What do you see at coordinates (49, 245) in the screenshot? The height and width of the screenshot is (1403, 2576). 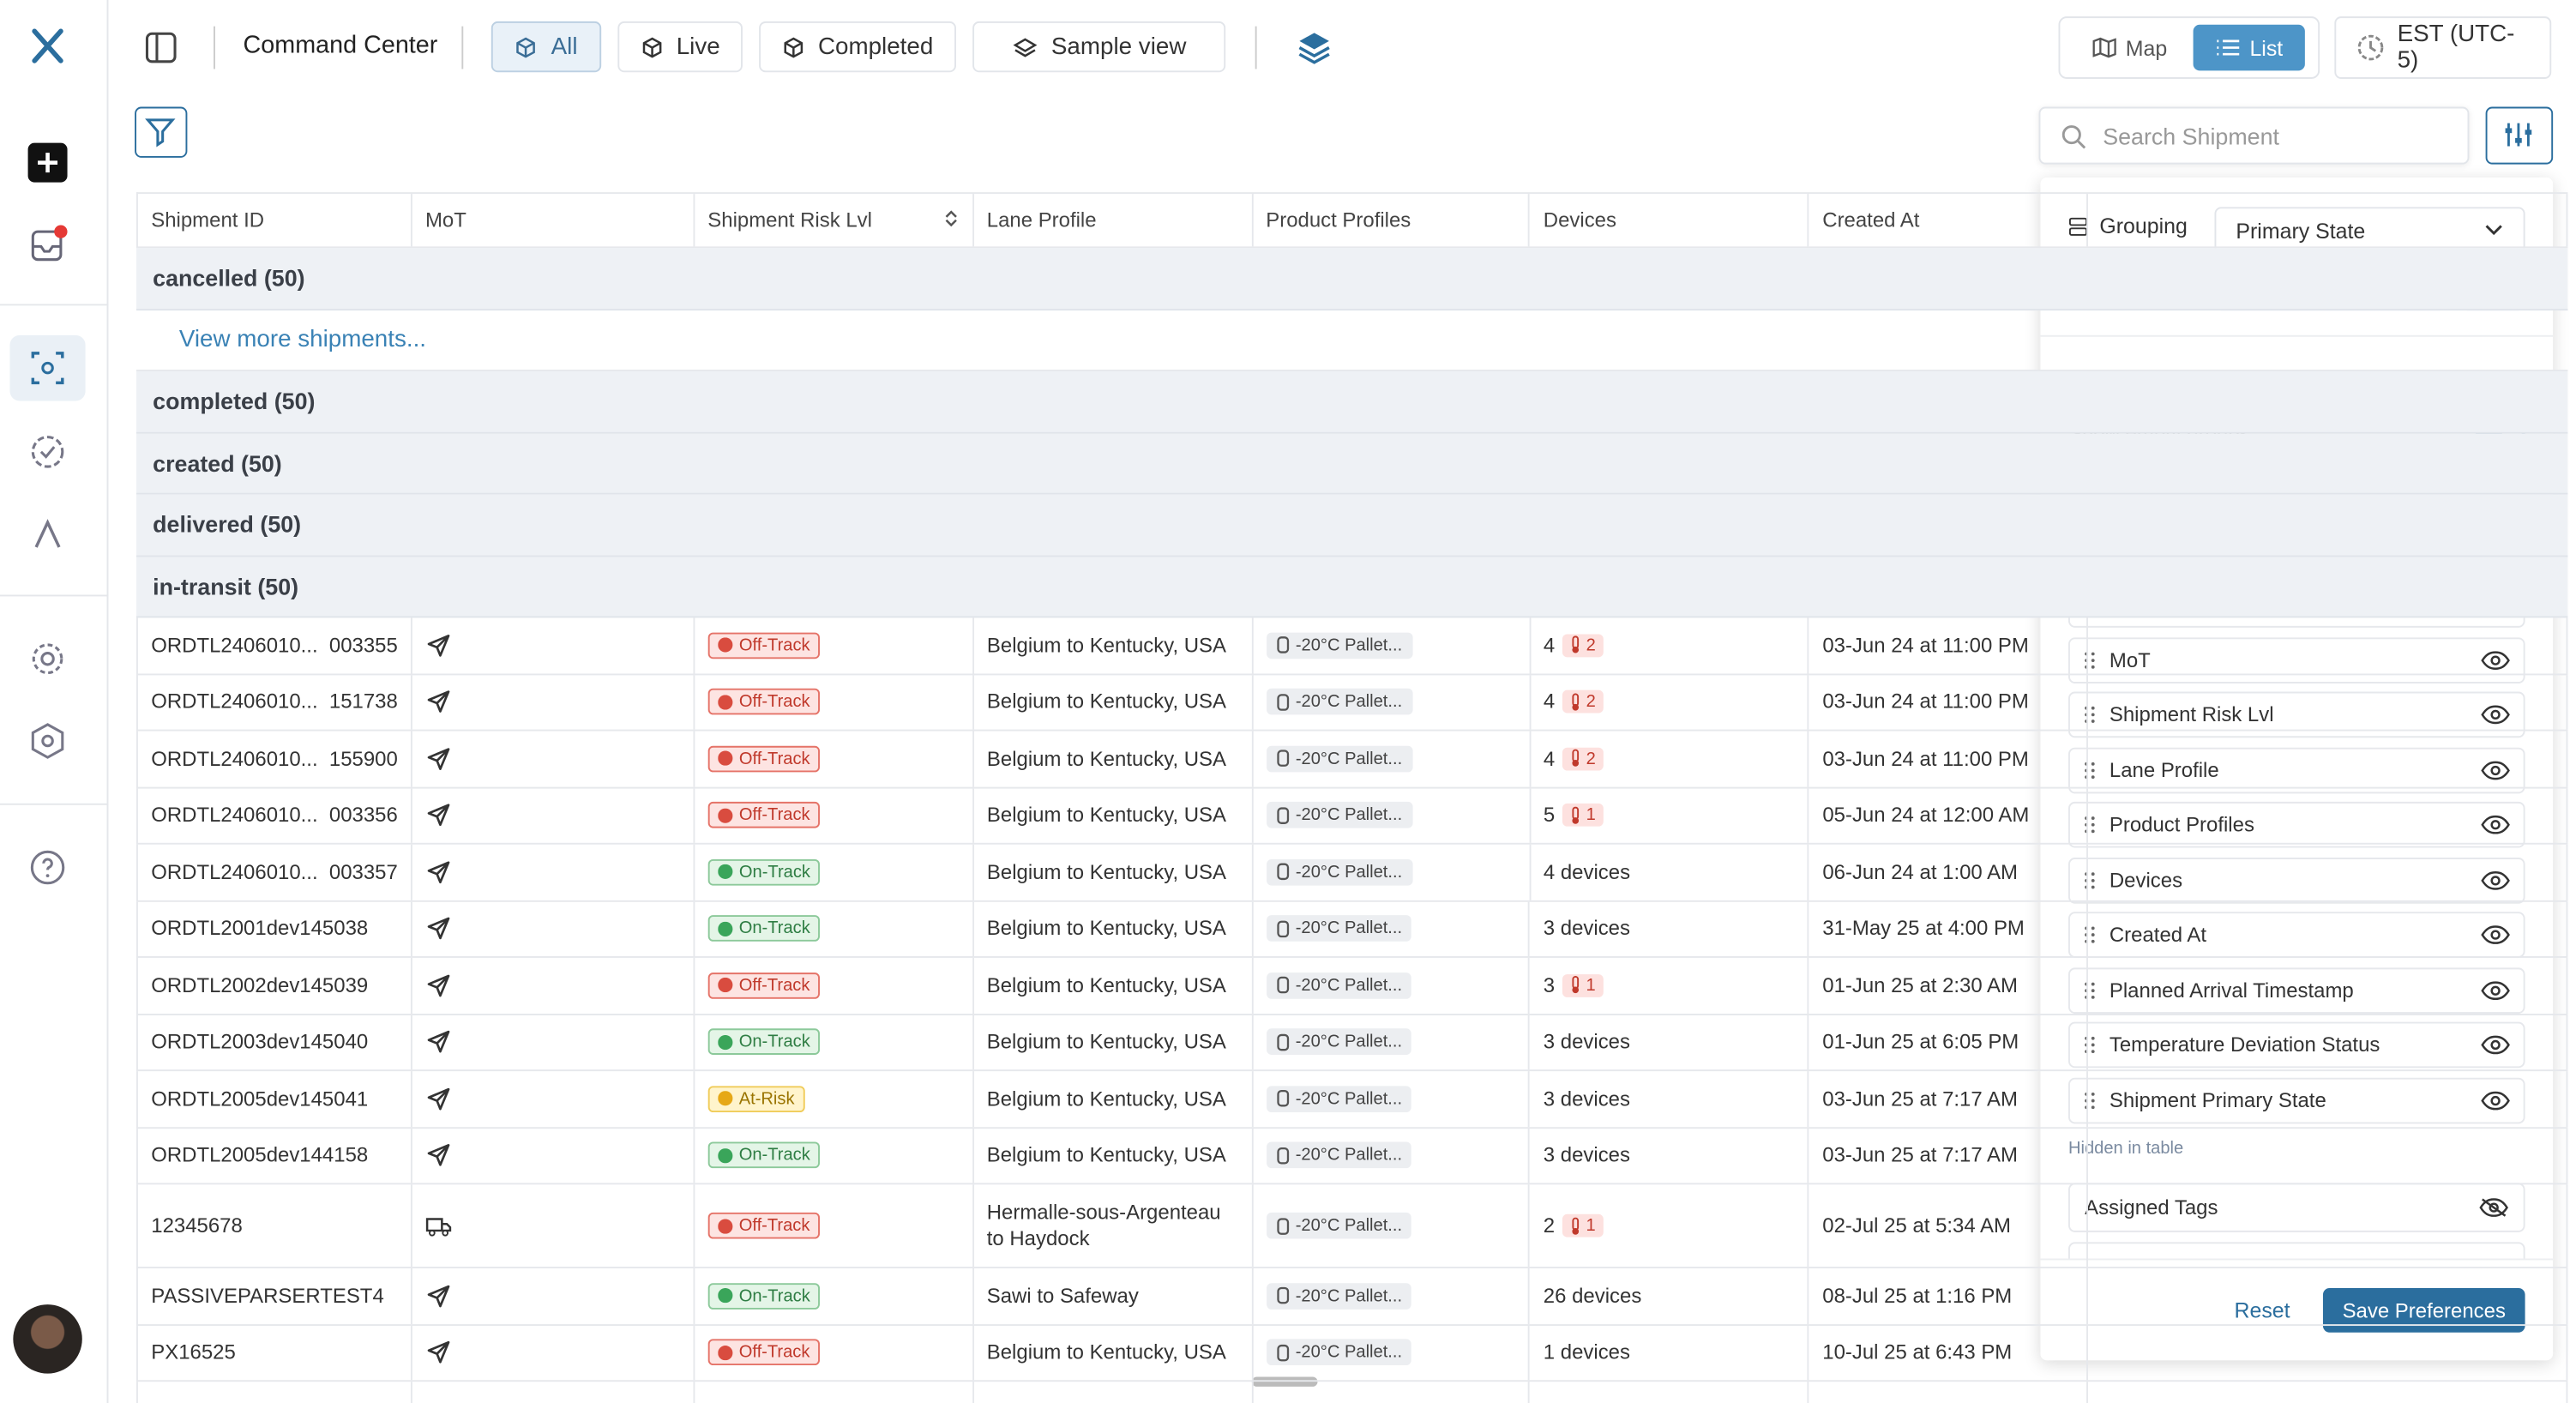 I see `inbox-icon` at bounding box center [49, 245].